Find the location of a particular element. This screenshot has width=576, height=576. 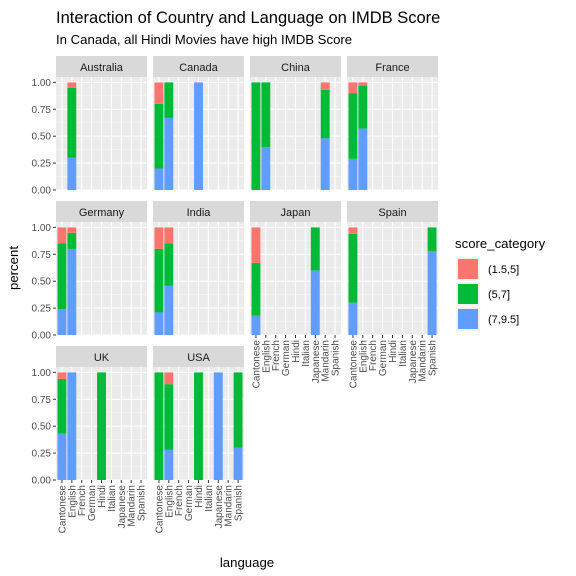

facet-label-japan: Japan is located at coordinates (296, 213).